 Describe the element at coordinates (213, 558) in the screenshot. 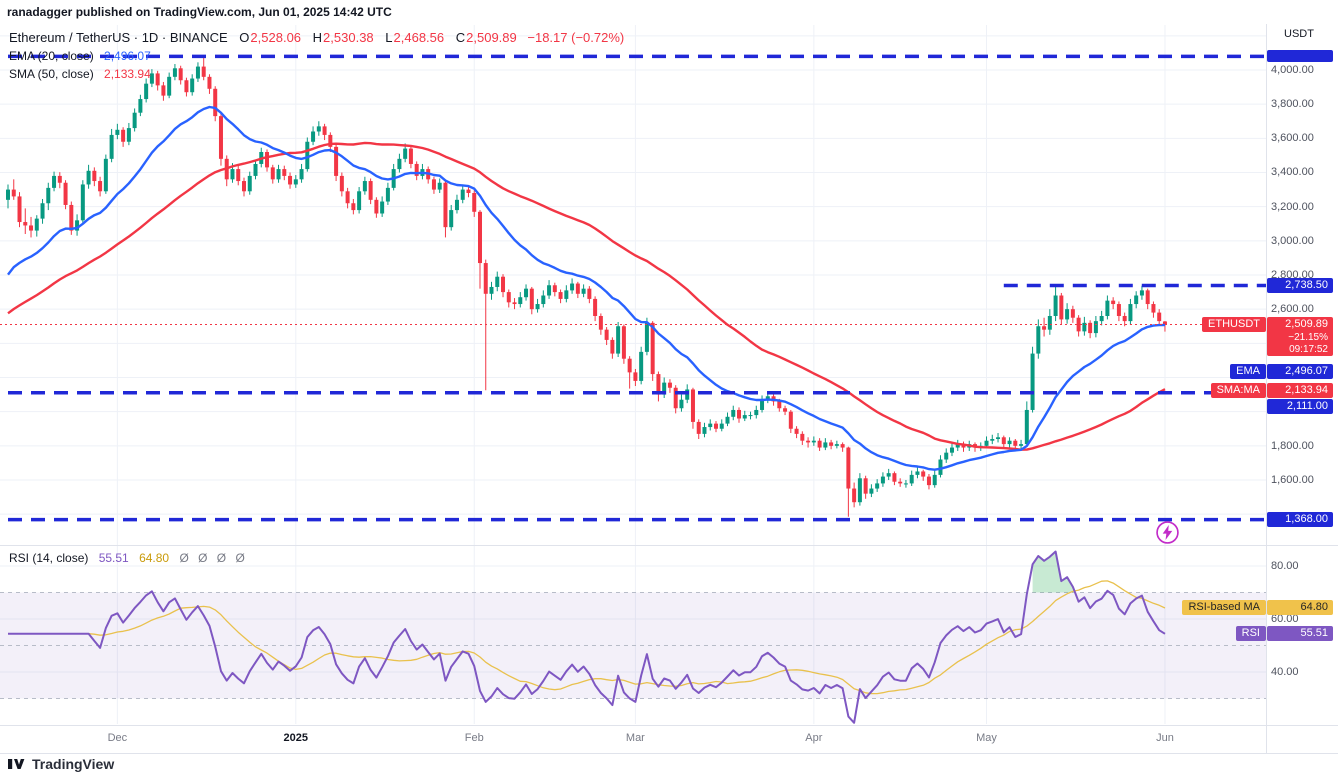

I see `rsi-hidden-inputs: Ø Ø Ø Ø` at that location.